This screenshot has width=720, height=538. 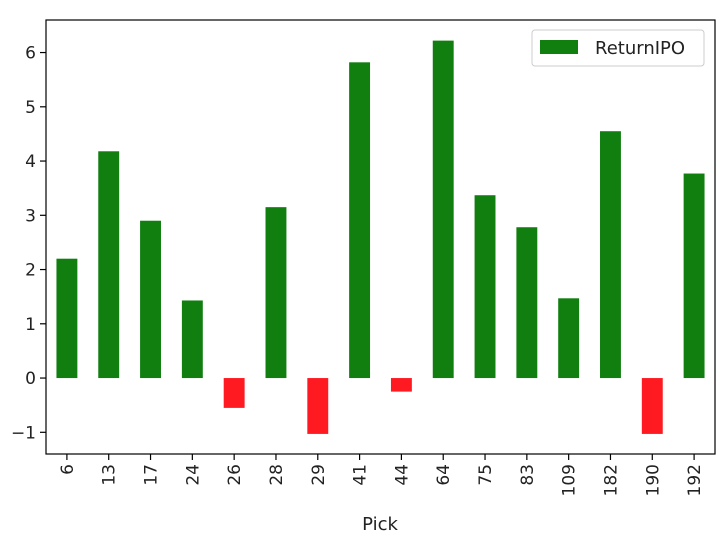 I want to click on y-axis: −1 0 1 2 3 4 5 6, so click(x=28, y=243).